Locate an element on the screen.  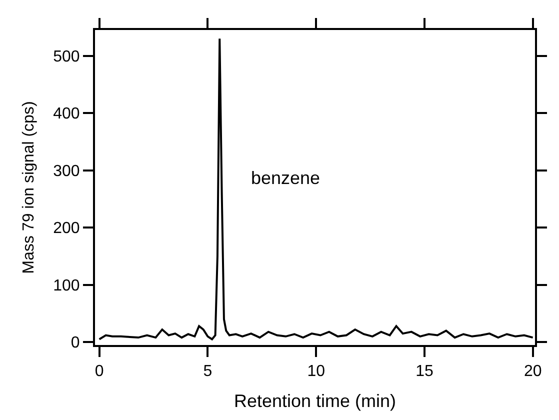
y-tick-label: 0 is located at coordinates (75, 343).